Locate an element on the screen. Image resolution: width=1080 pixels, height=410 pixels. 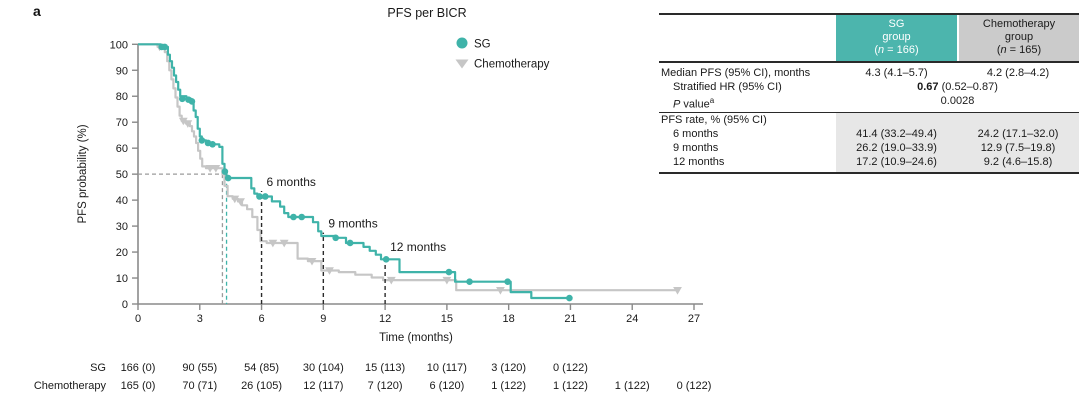
chemo-group-line2: group is located at coordinates (1019, 37).